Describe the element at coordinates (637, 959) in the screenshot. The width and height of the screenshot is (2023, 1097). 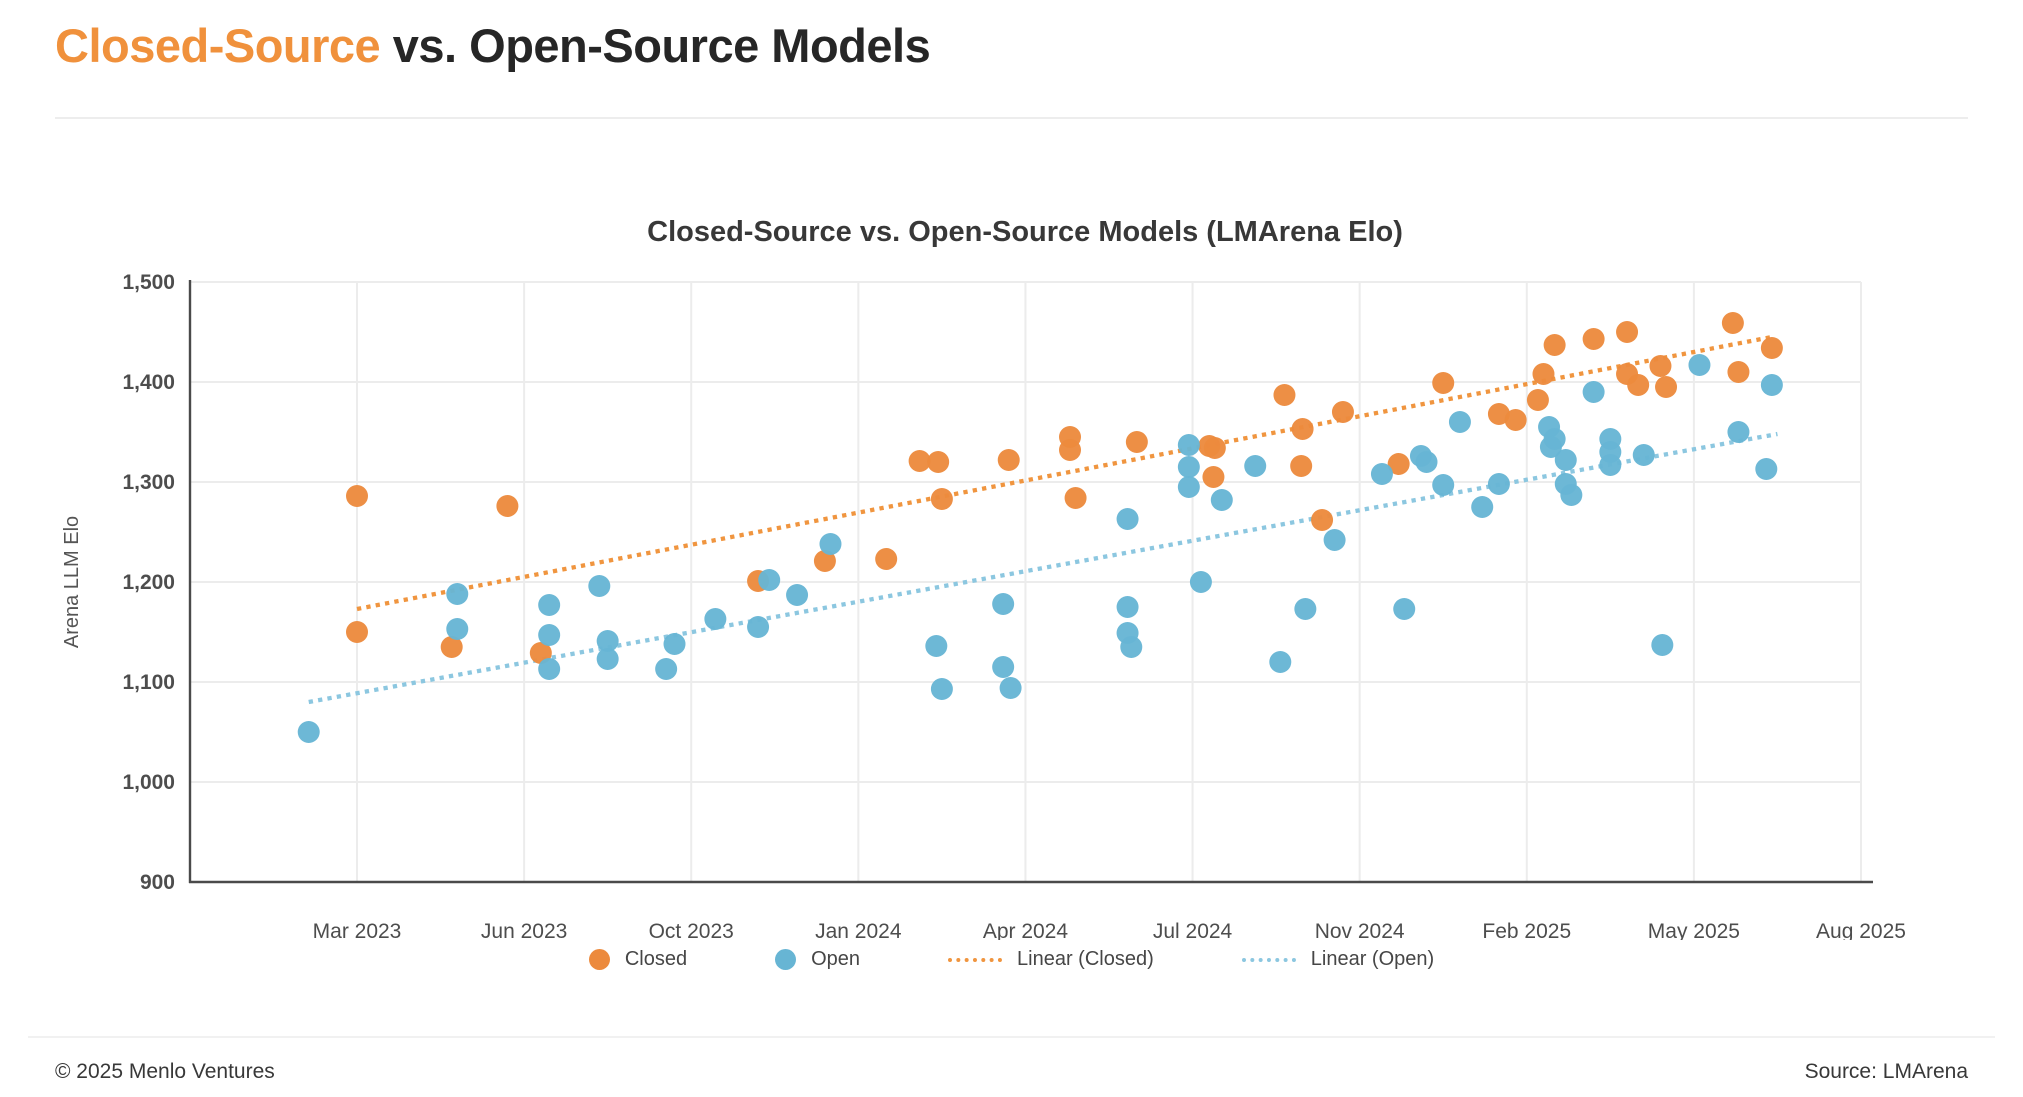
I see `legend-item-closed: Closed` at that location.